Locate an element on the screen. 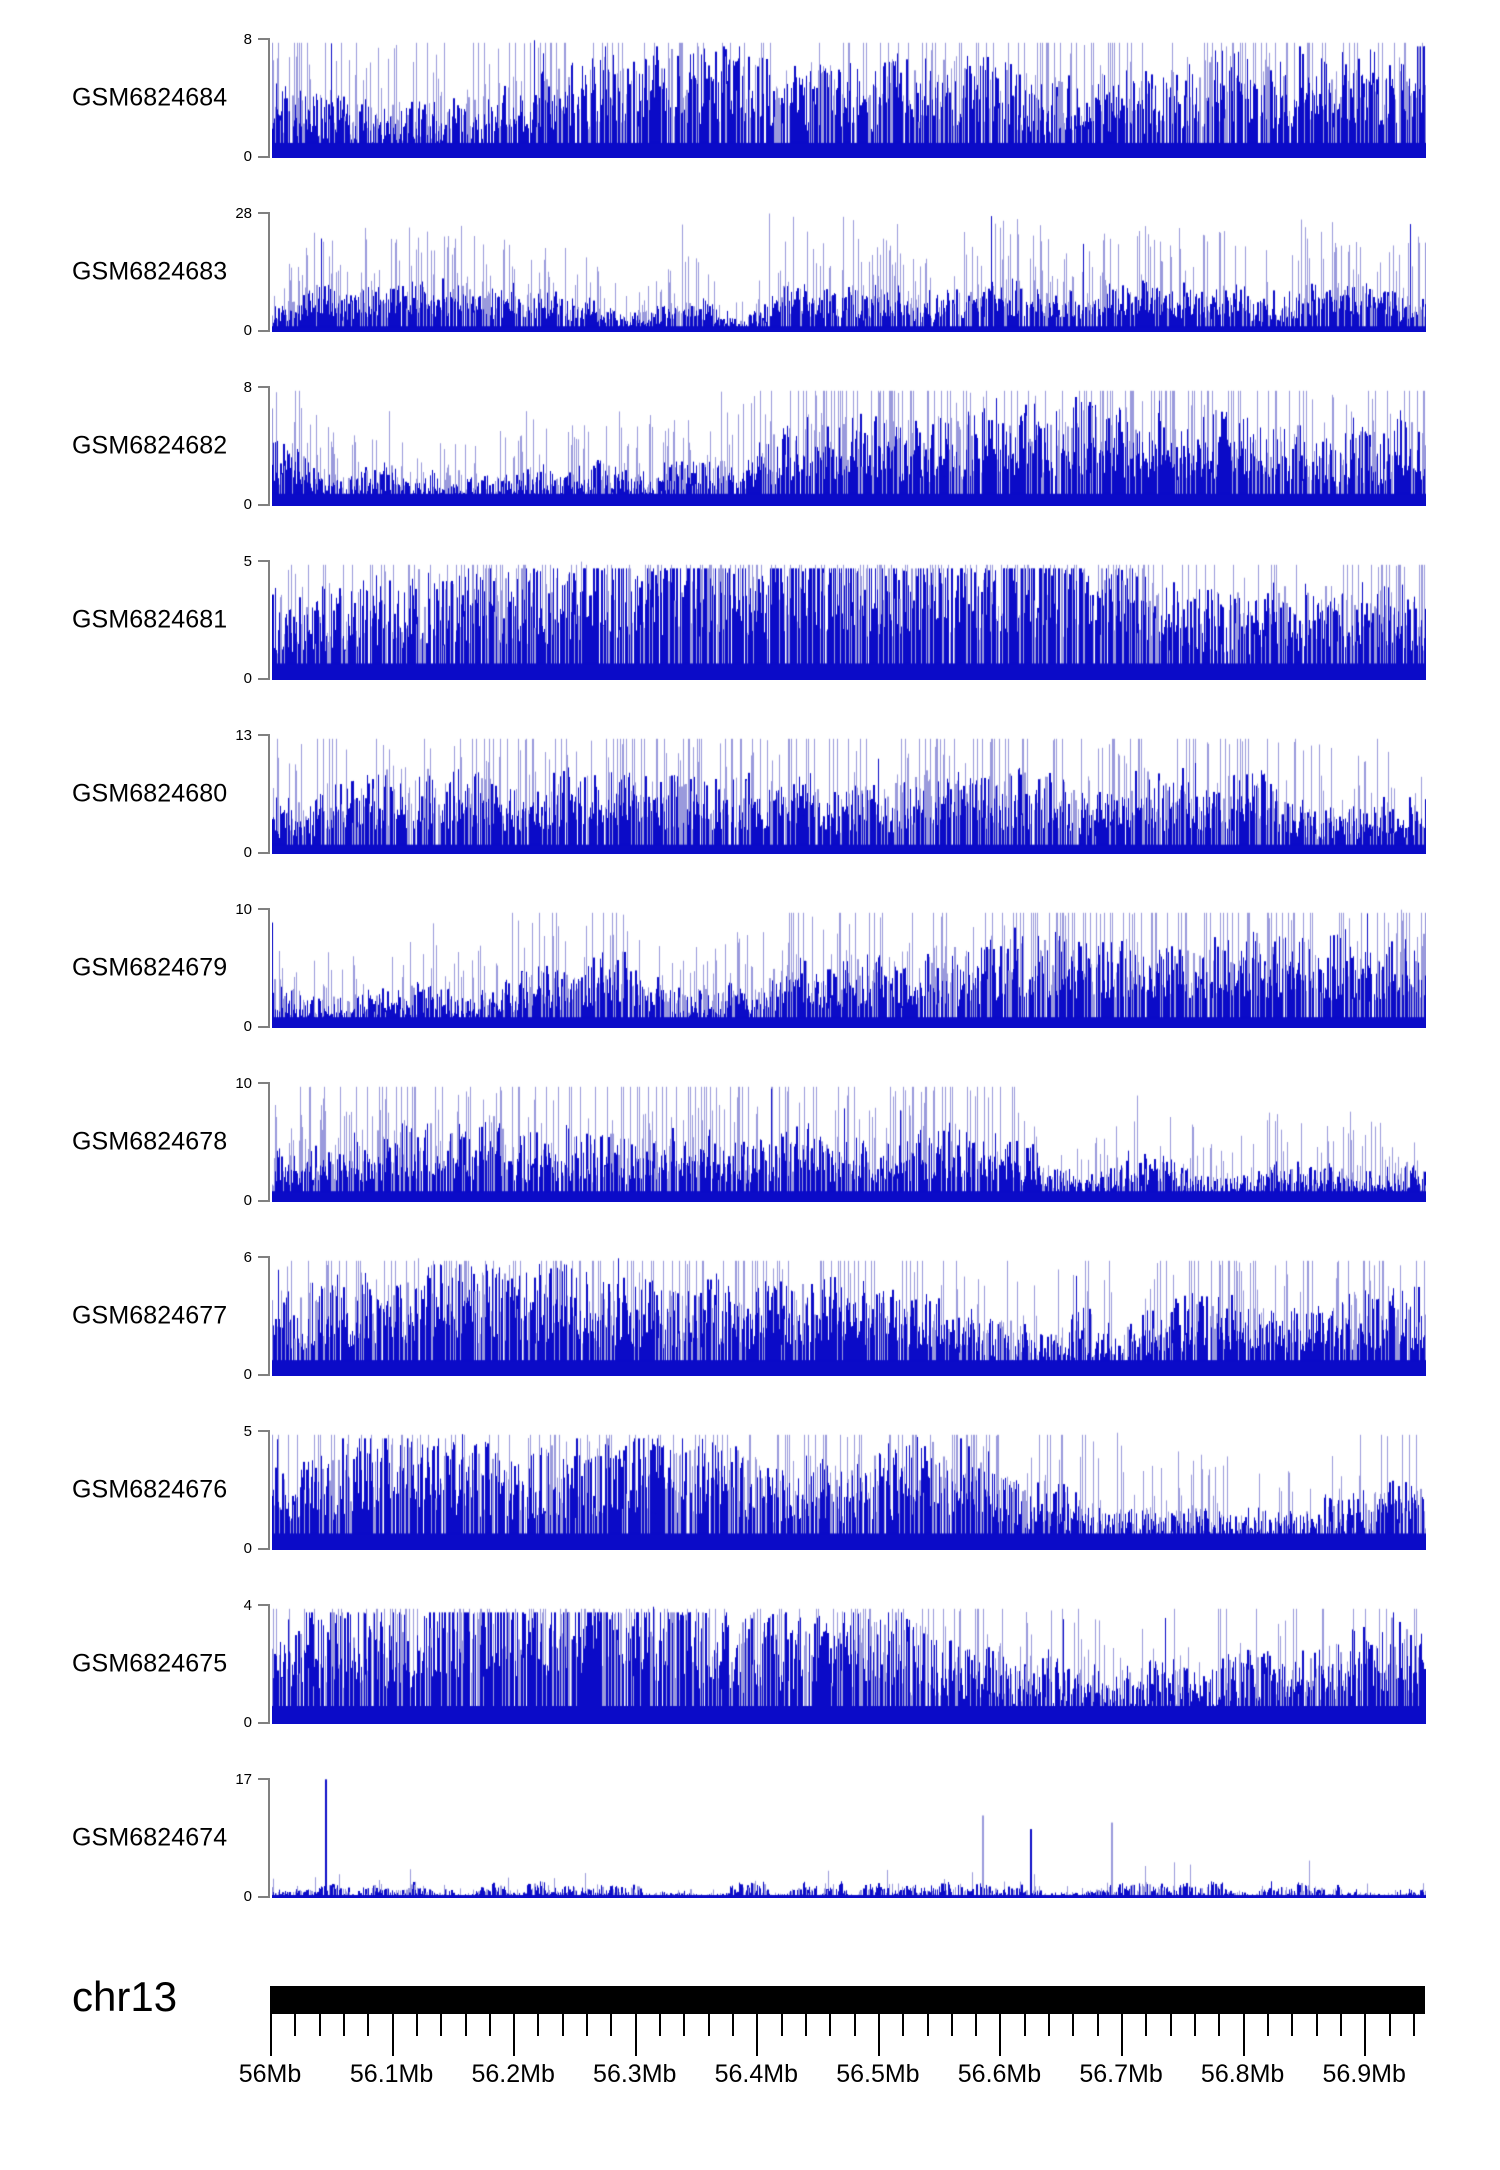  coverage-track: GSM6824678 10 0 is located at coordinates (750, 1142).